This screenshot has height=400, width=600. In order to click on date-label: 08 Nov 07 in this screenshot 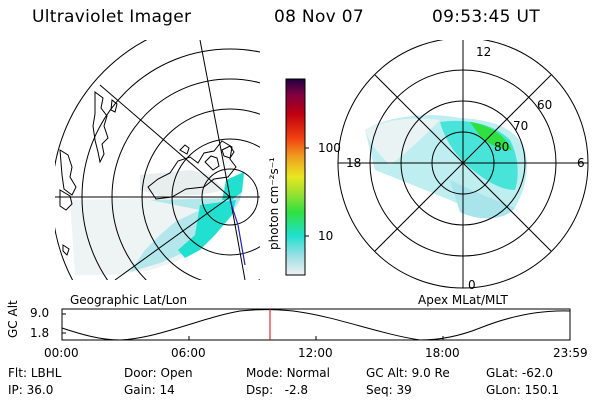, I will do `click(319, 17)`.